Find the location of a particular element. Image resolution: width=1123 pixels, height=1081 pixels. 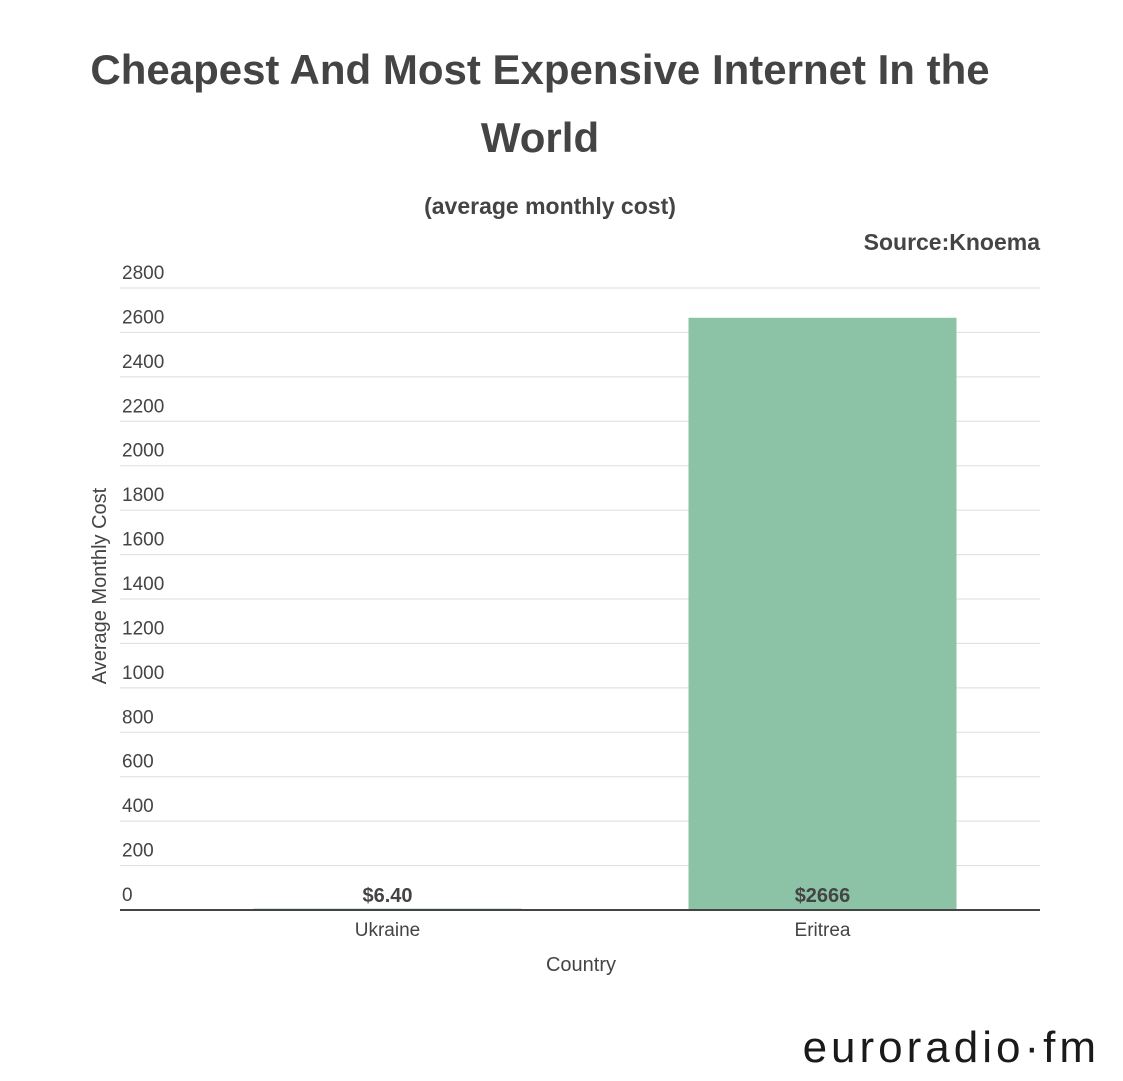

y-tick-label: 1200 is located at coordinates (143, 628).